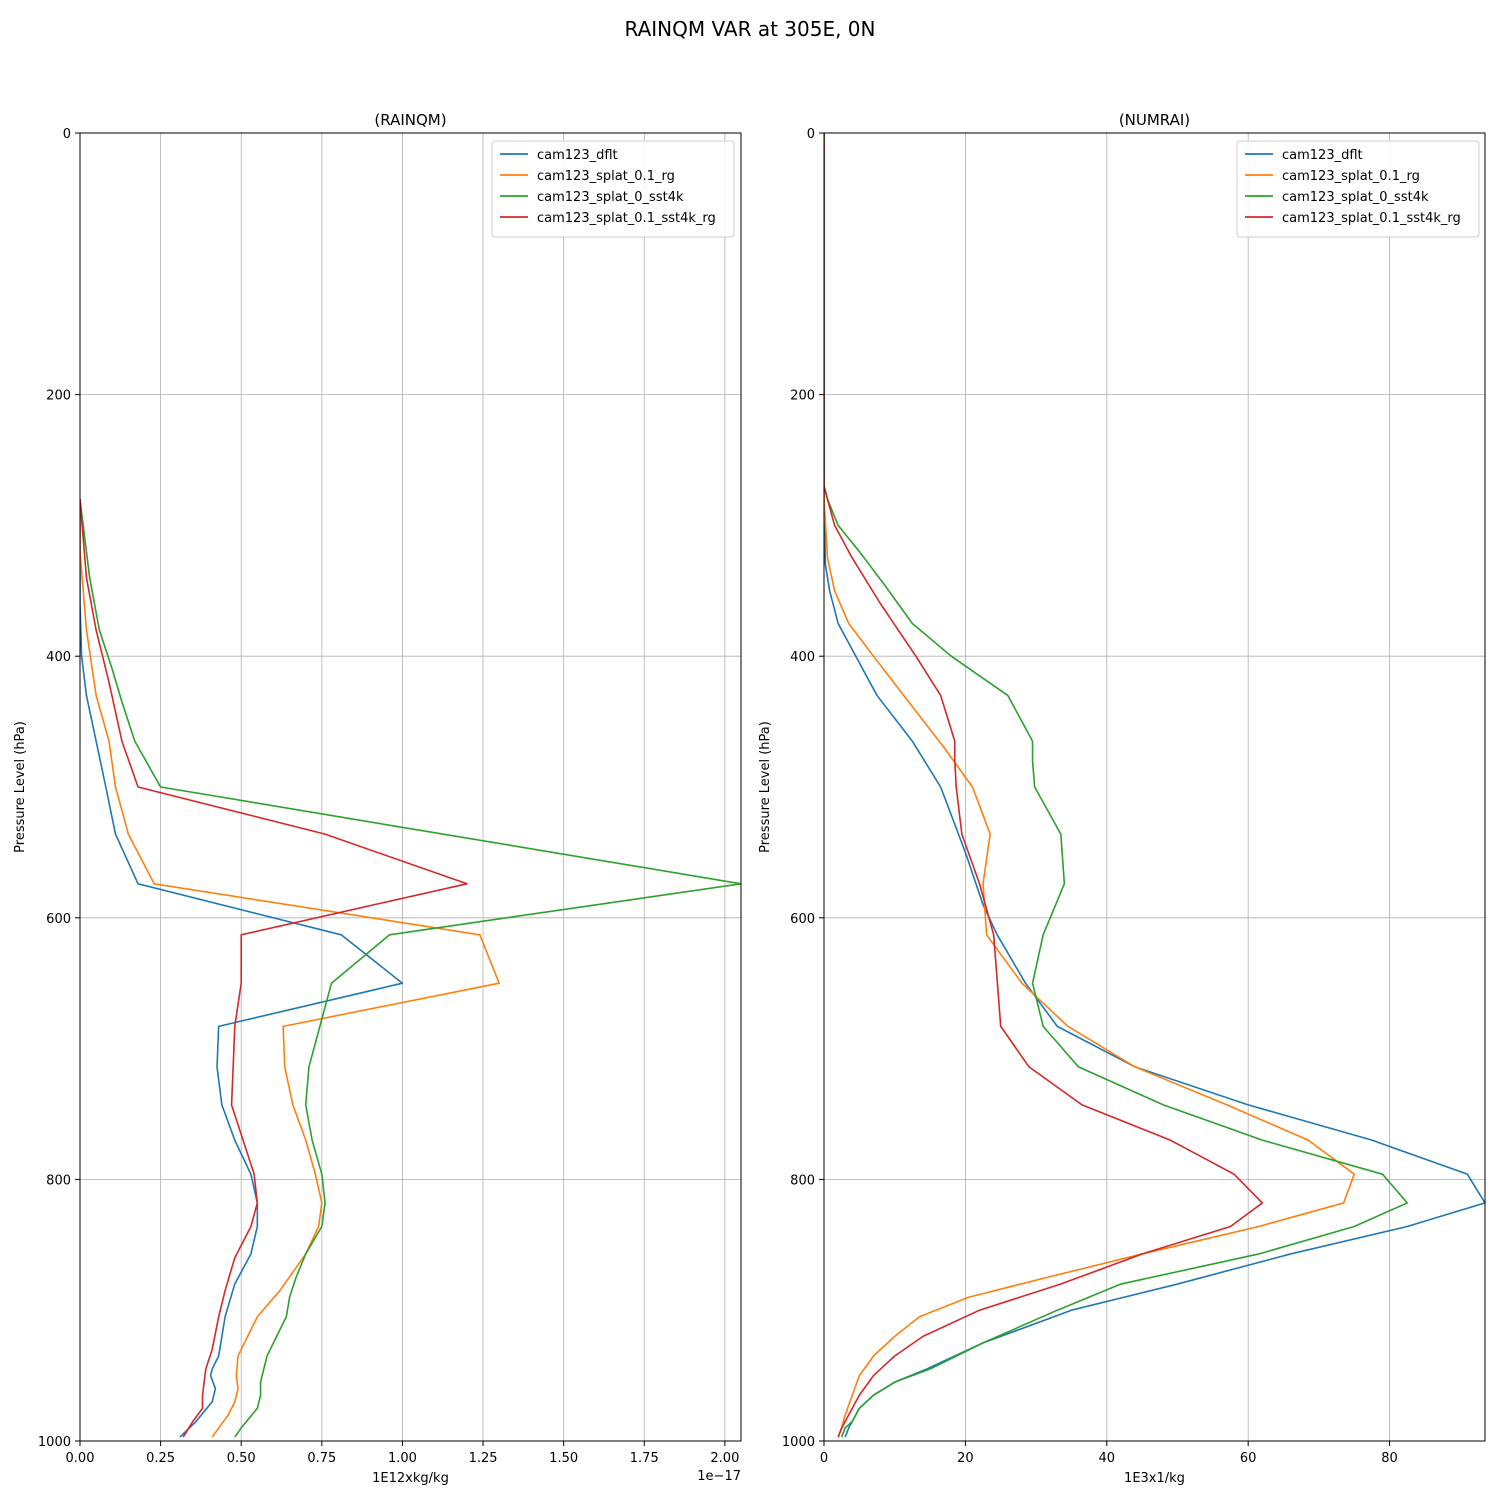 Image resolution: width=1500 pixels, height=1505 pixels. I want to click on x-tick-label: 0, so click(824, 1458).